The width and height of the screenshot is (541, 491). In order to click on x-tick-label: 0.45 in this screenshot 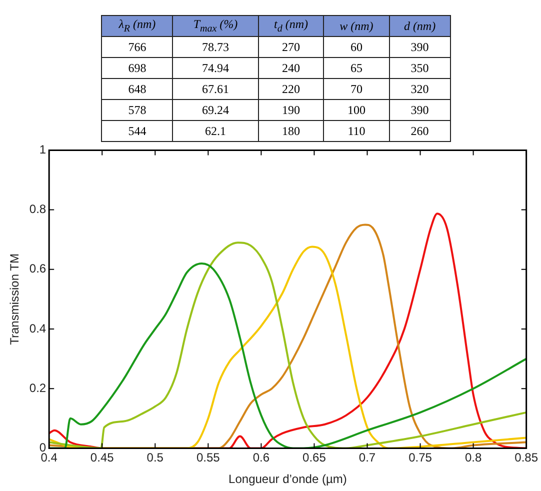, I will do `click(102, 457)`.